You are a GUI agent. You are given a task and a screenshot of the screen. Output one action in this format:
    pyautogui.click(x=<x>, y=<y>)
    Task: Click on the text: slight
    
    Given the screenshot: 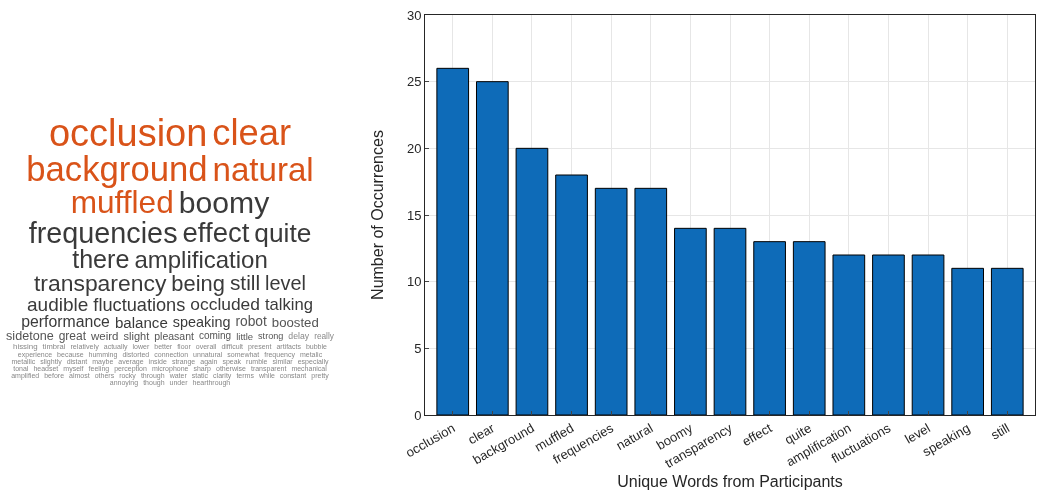 What is the action you would take?
    pyautogui.click(x=136, y=335)
    